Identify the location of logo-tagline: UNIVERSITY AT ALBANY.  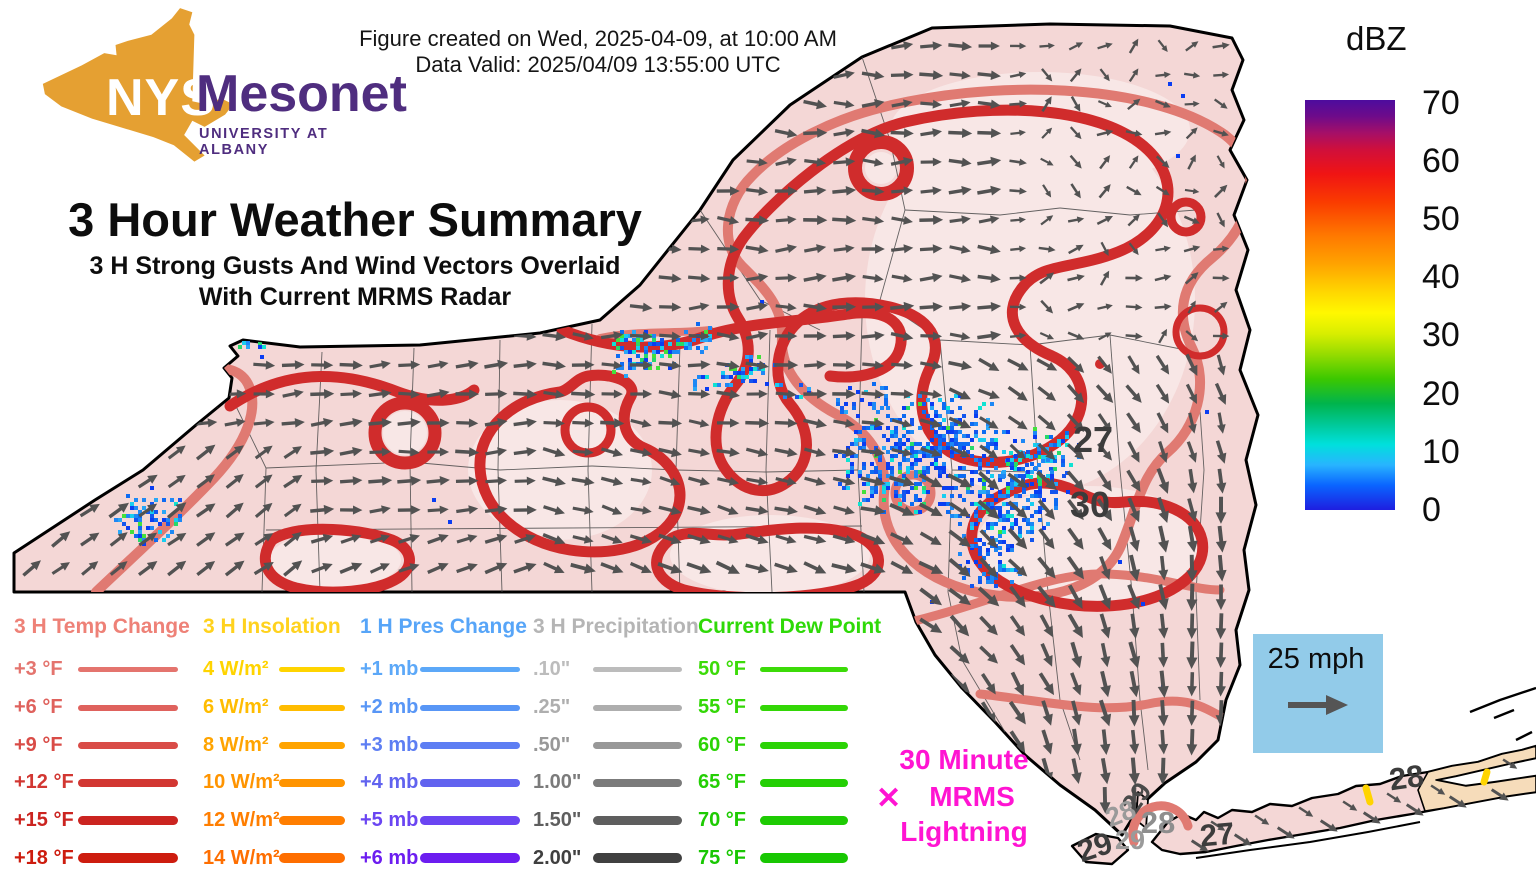
(264, 142).